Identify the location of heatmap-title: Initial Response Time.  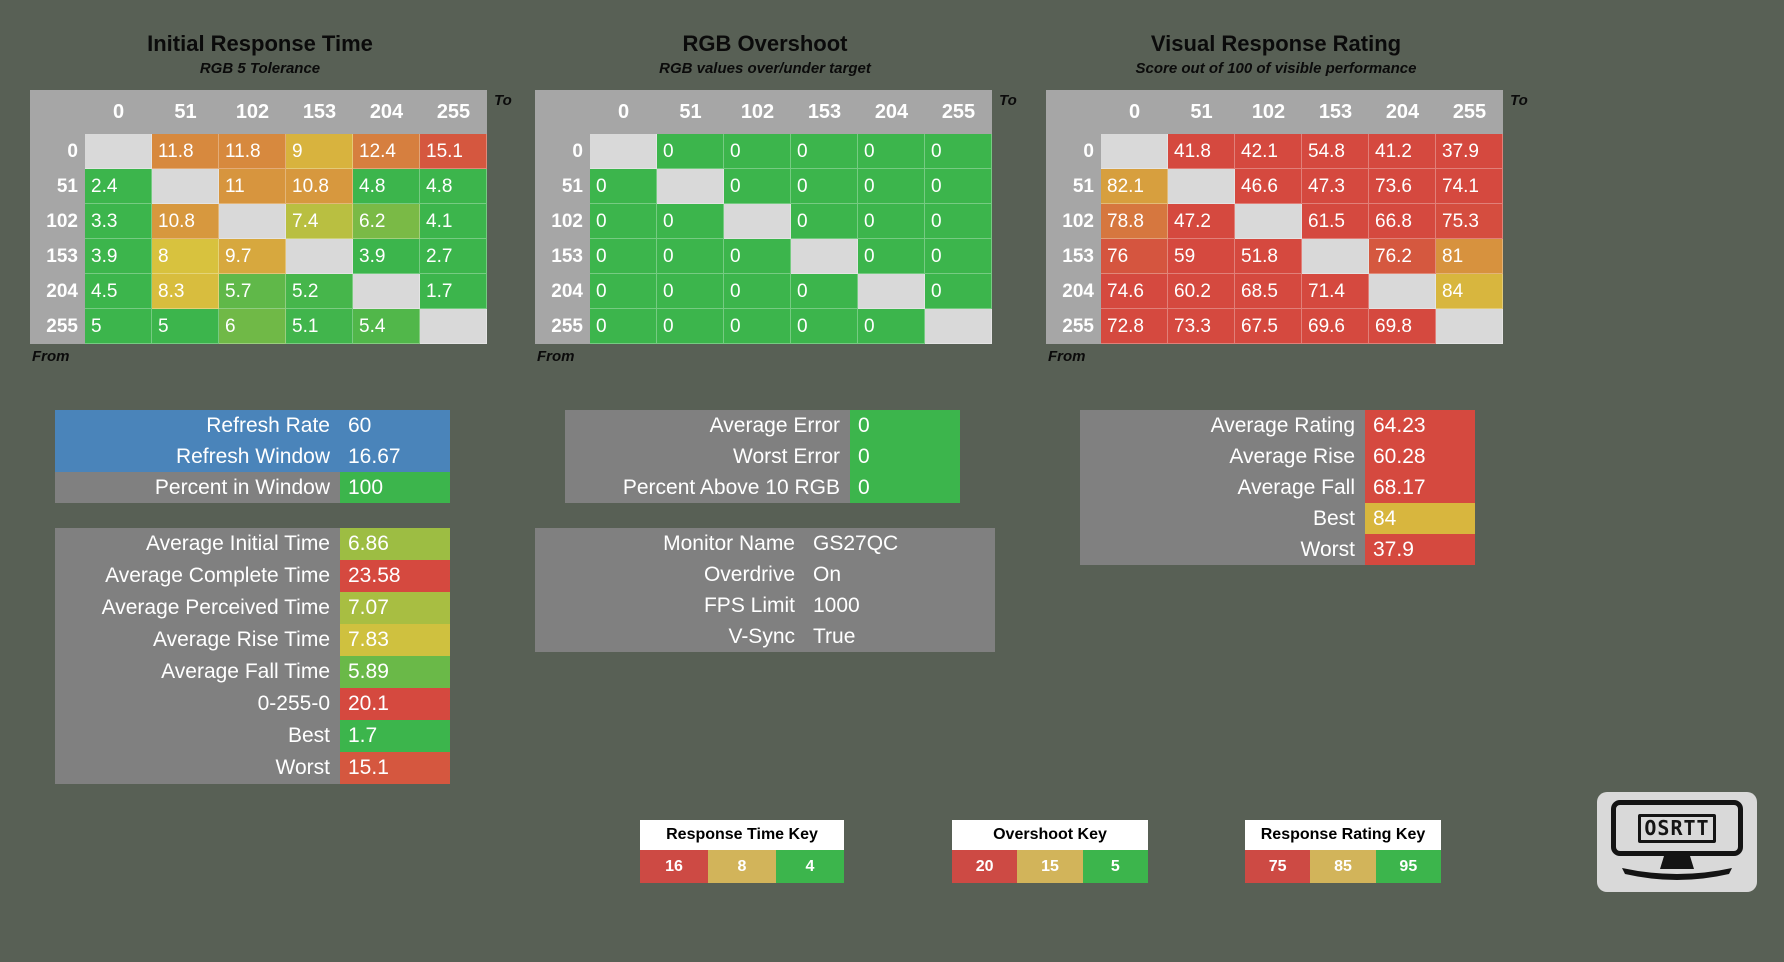
(260, 43).